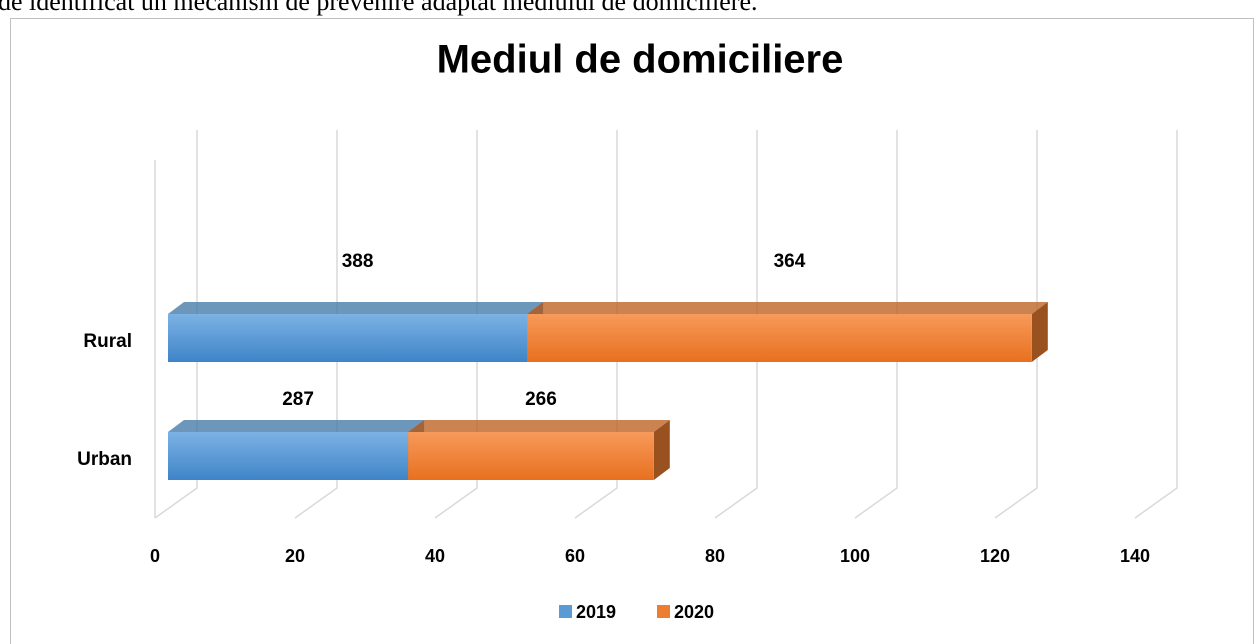  What do you see at coordinates (298, 399) in the screenshot?
I see `data-label: 287` at bounding box center [298, 399].